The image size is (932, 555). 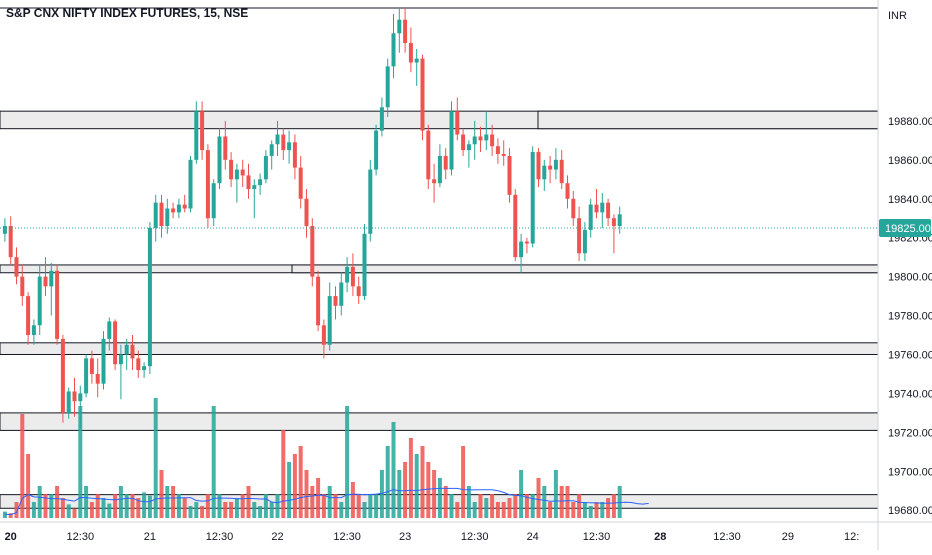 What do you see at coordinates (910, 355) in the screenshot?
I see `y-tick-label: 19760.00` at bounding box center [910, 355].